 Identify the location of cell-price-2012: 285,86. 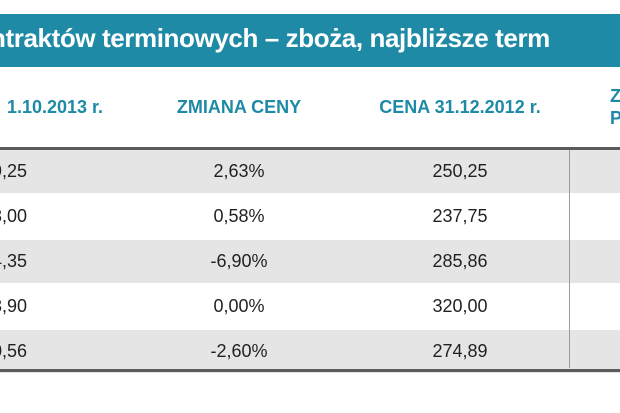
(460, 261).